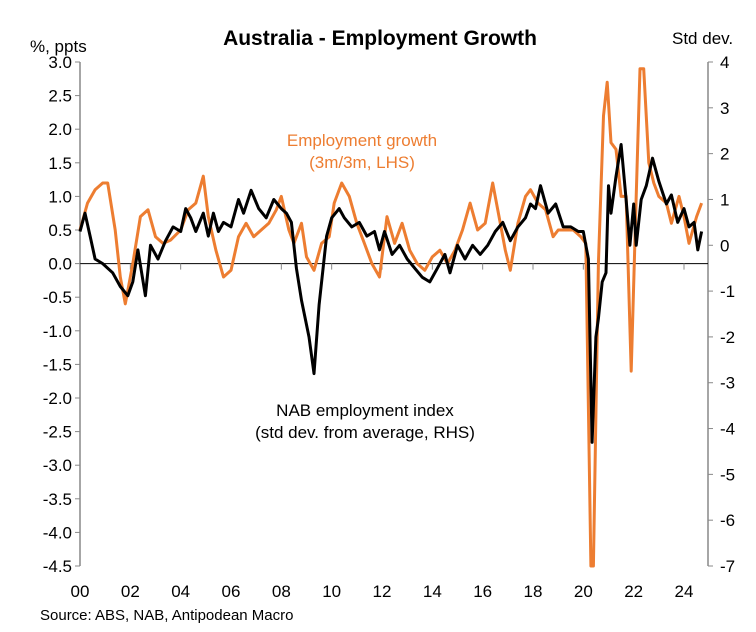 Image resolution: width=756 pixels, height=632 pixels. I want to click on nab-index-annotation-1: NAB employment index, so click(365, 410).